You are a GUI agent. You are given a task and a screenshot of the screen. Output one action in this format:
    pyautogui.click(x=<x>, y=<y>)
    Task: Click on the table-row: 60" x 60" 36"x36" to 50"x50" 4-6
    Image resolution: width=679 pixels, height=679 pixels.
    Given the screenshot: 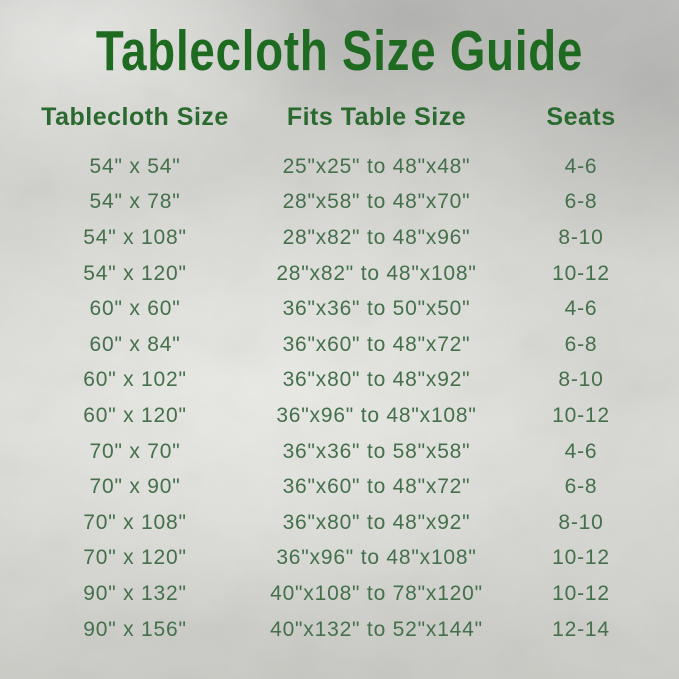 What is the action you would take?
    pyautogui.click(x=339, y=309)
    